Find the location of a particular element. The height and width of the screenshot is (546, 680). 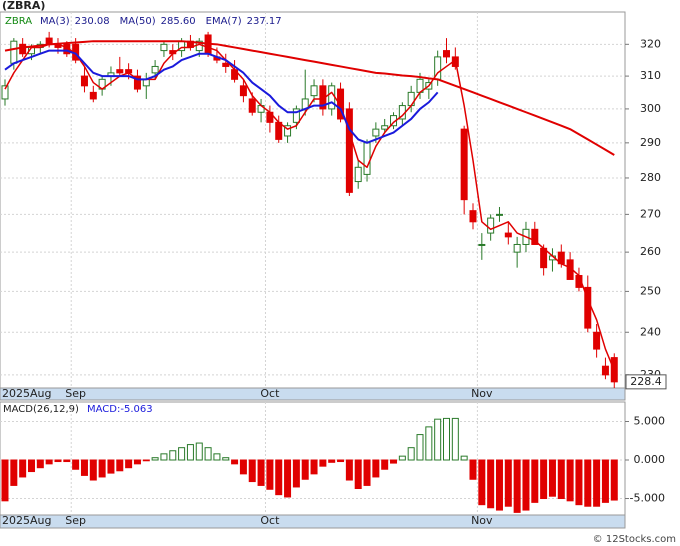

legend-value: 285.60 is located at coordinates (178, 21).